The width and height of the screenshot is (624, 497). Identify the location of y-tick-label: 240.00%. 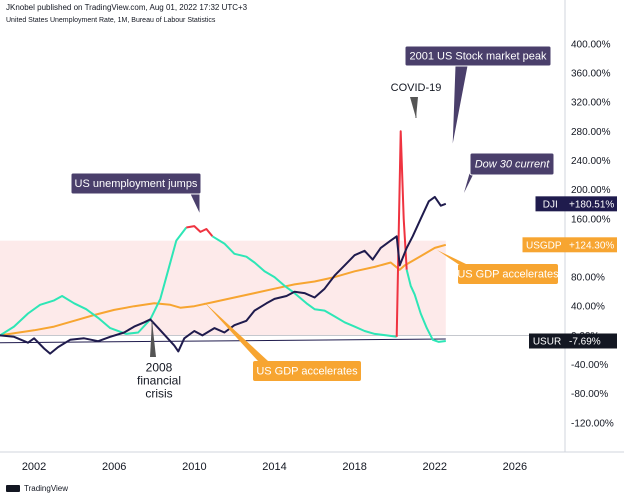
(591, 161).